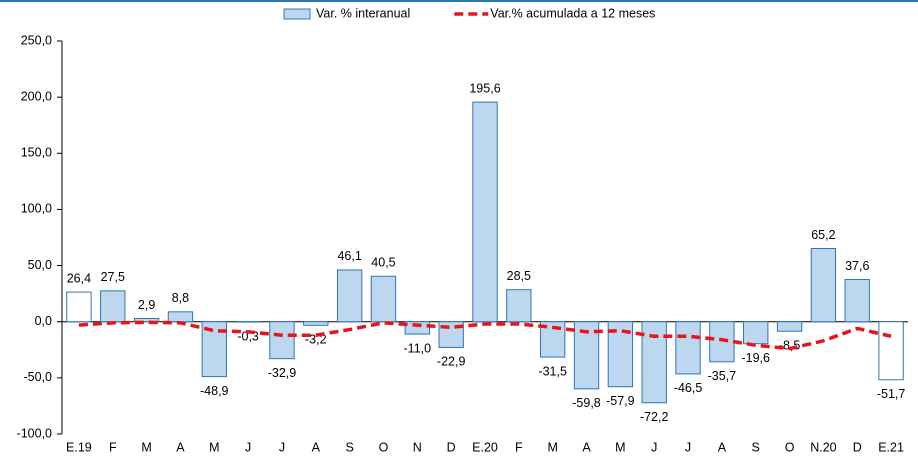  I want to click on line, so click(485, 335).